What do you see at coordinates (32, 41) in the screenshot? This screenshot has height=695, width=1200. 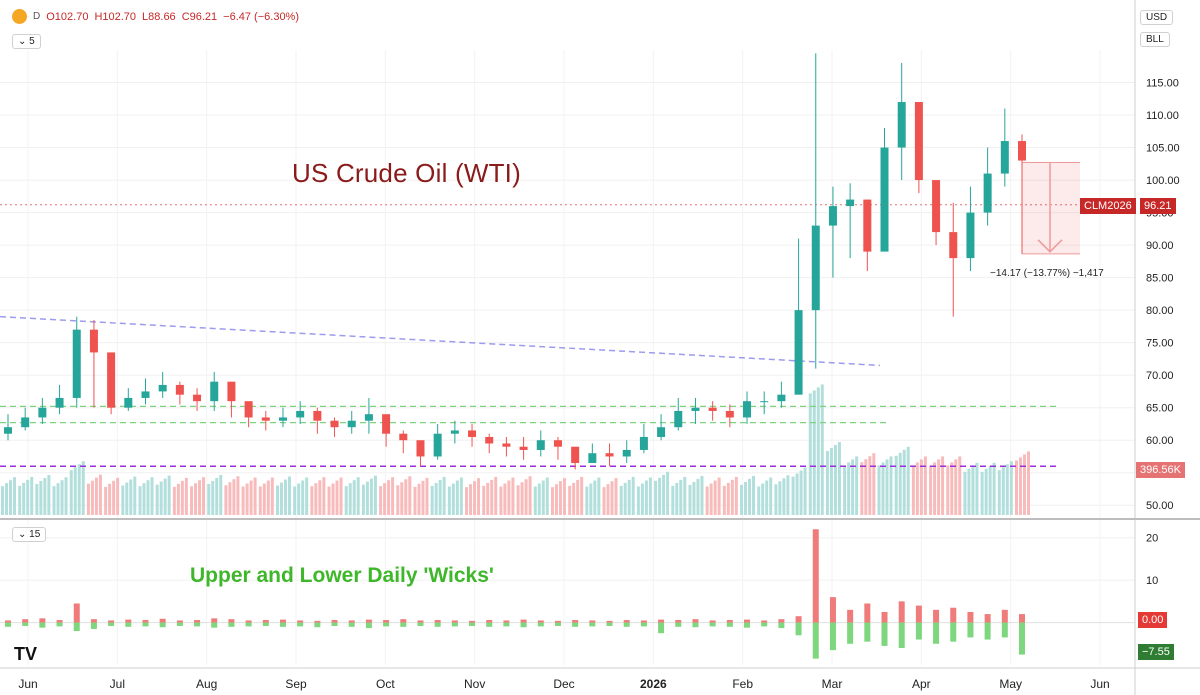 I see `main-panel-count: 5` at bounding box center [32, 41].